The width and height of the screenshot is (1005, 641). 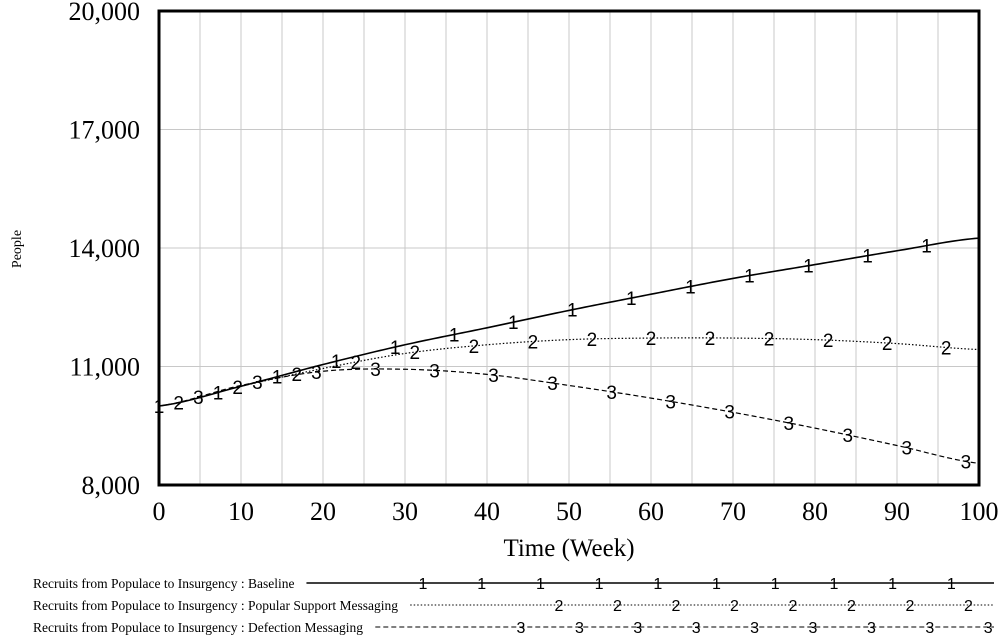 I want to click on y-tick-label: 8,000, so click(x=111, y=485).